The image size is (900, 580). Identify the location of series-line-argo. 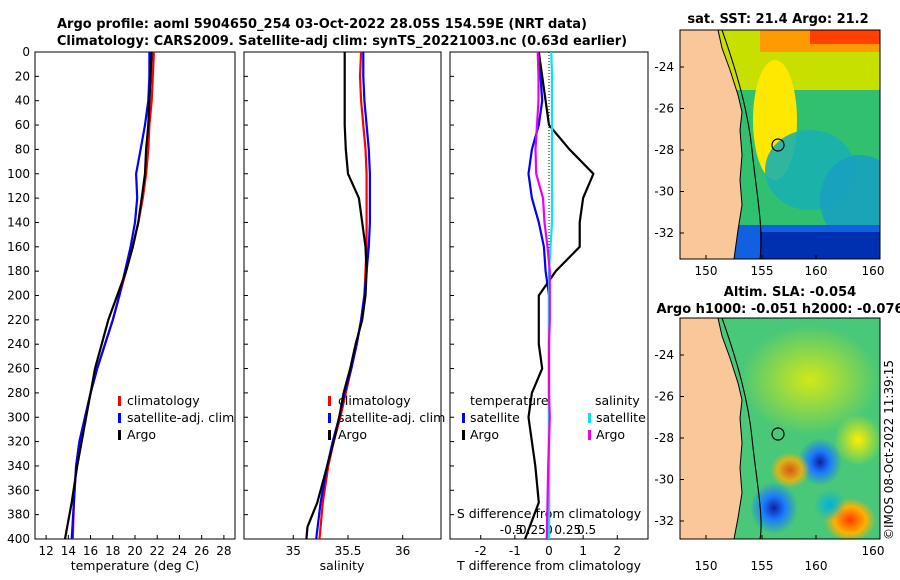
(336, 296).